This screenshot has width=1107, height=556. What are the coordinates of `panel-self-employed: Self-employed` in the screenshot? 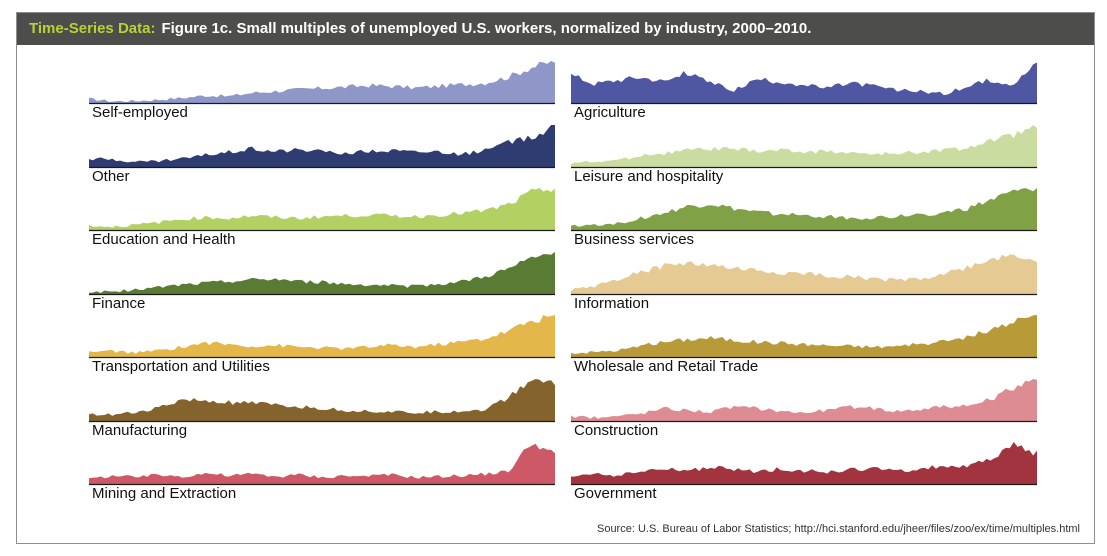 It's located at (322, 91).